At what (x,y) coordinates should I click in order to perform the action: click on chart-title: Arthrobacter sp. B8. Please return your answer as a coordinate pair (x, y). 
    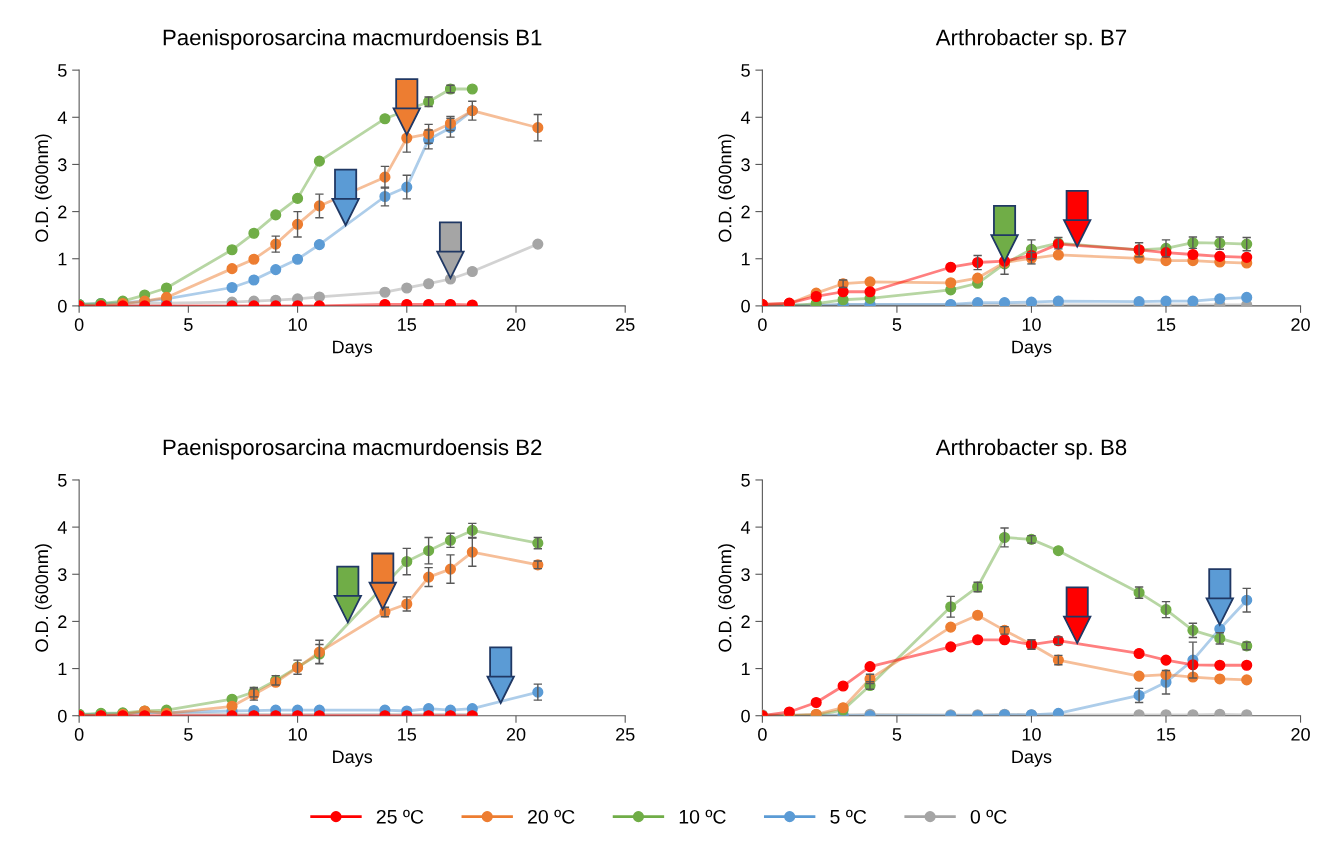
    Looking at the image, I should click on (1031, 449).